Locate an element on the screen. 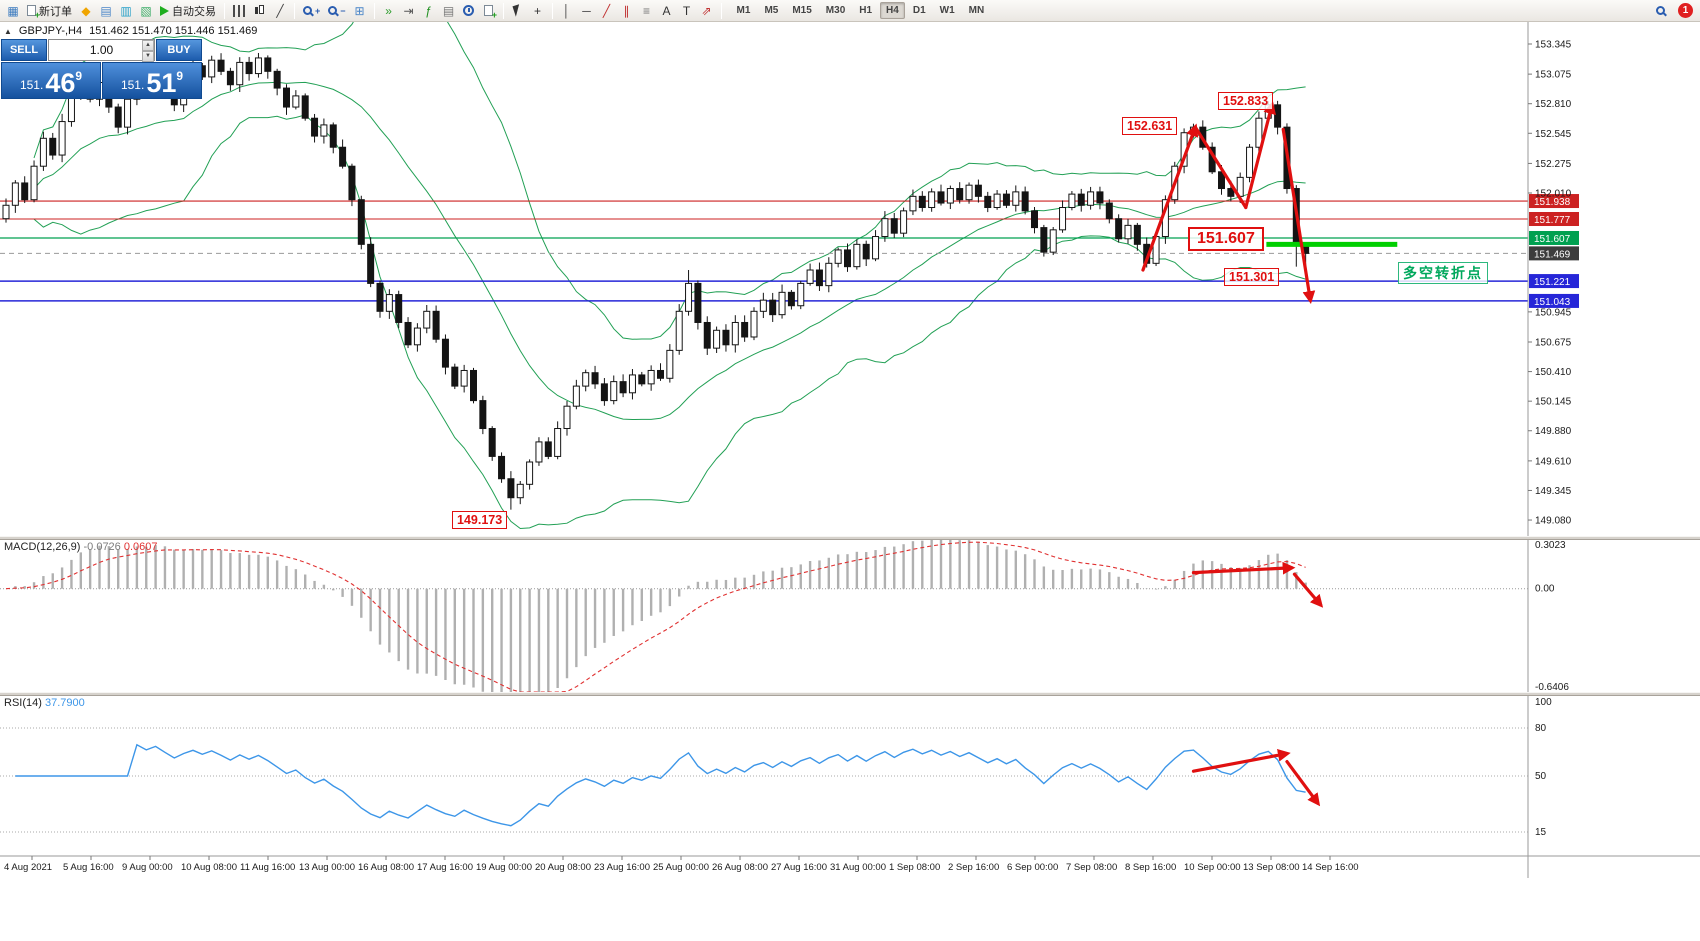 This screenshot has height=941, width=1700. tile-windows-icon: ⊞ is located at coordinates (359, 10).